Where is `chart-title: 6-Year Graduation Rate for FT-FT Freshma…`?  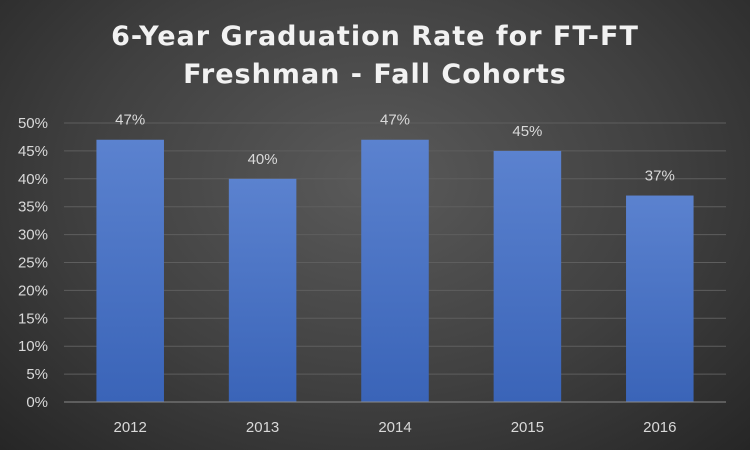 chart-title: 6-Year Graduation Rate for FT-FT Freshma… is located at coordinates (375, 55).